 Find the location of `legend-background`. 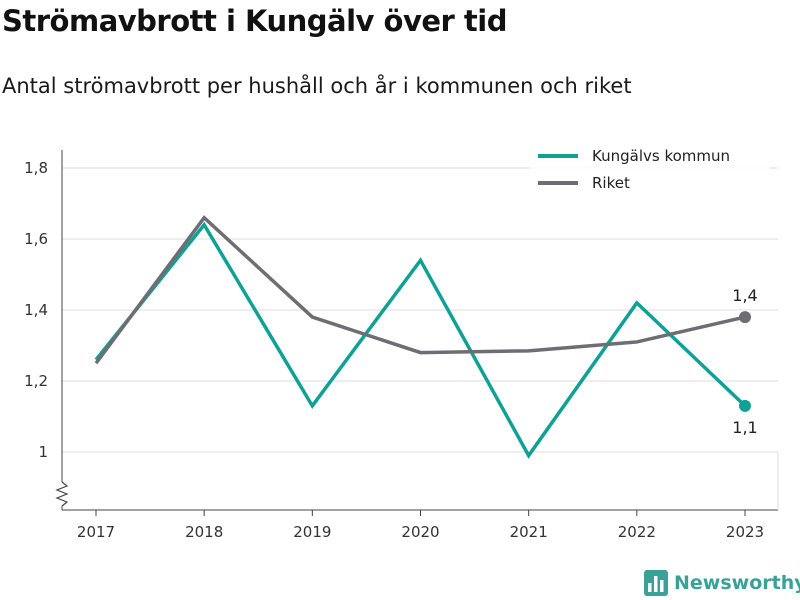

legend-background is located at coordinates (650, 170).